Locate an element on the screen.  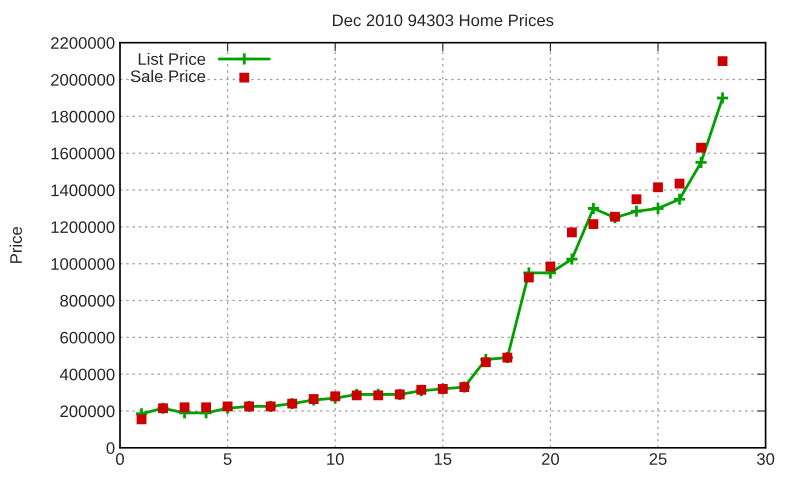
y-tick-label: 1000000 is located at coordinates (83, 264).